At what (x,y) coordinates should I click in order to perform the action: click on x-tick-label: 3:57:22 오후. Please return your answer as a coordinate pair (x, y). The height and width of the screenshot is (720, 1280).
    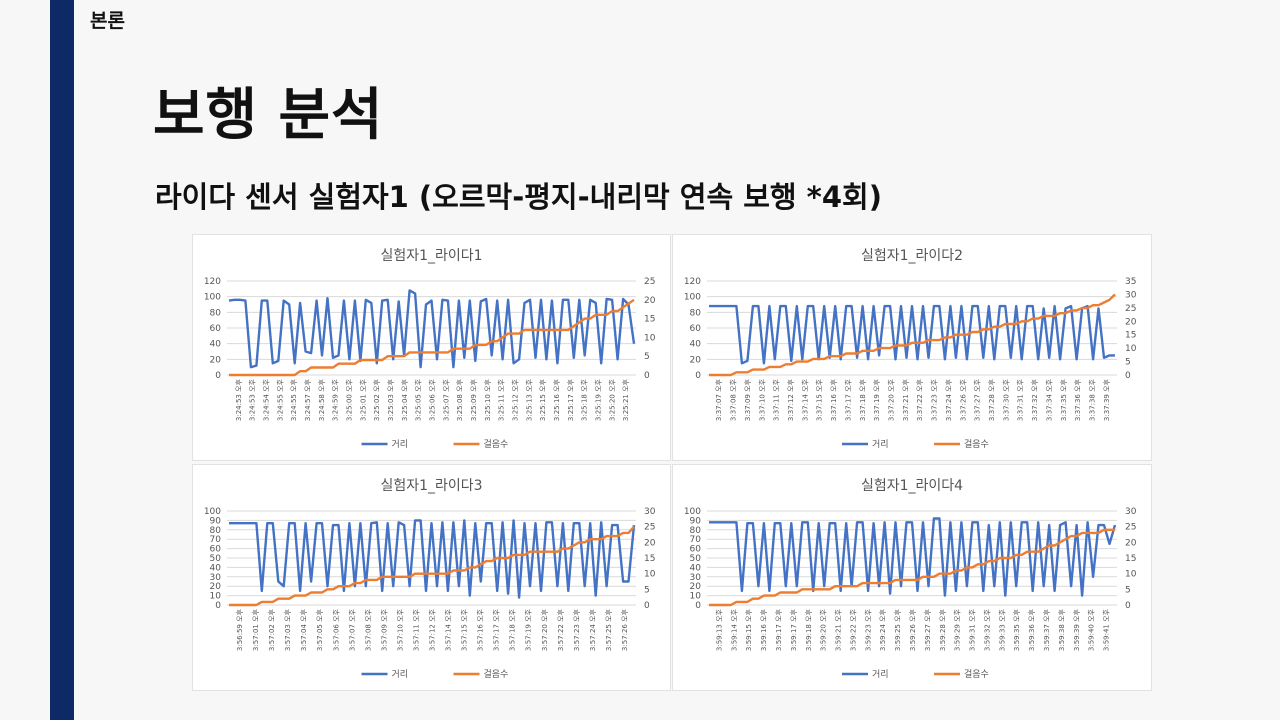
    Looking at the image, I should click on (561, 629).